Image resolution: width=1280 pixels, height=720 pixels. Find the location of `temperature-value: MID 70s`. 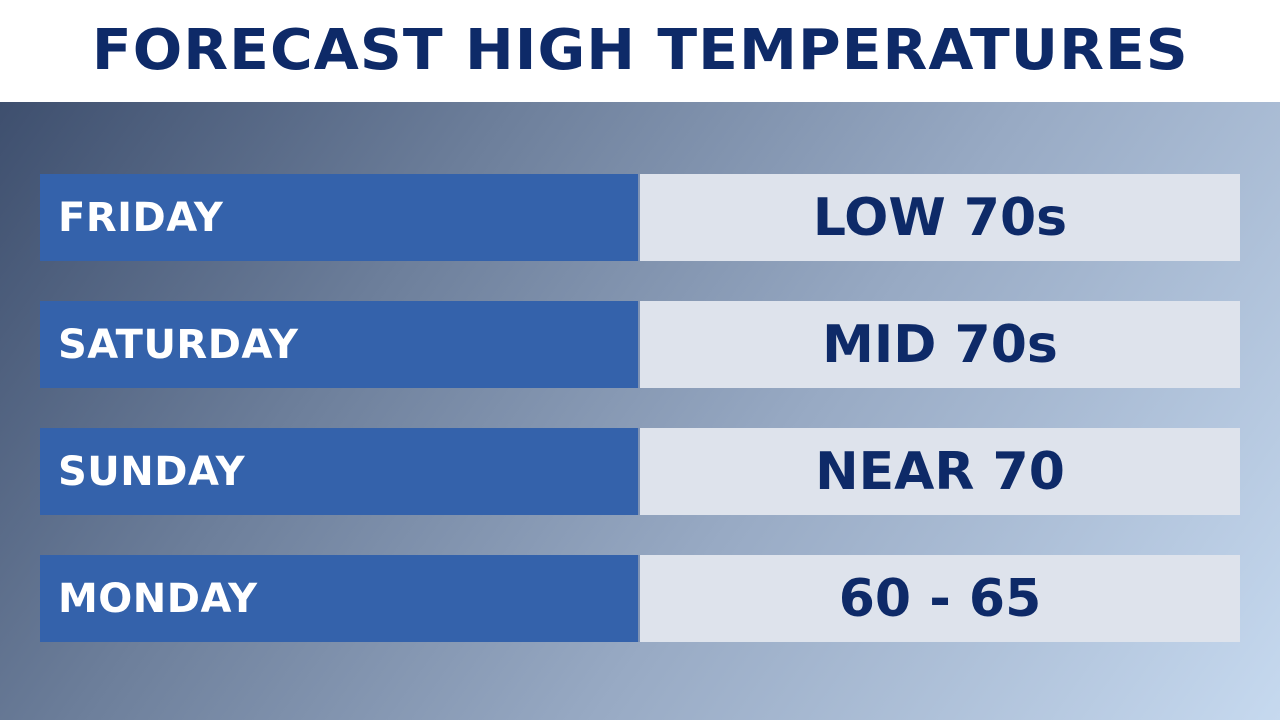

temperature-value: MID 70s is located at coordinates (940, 344).